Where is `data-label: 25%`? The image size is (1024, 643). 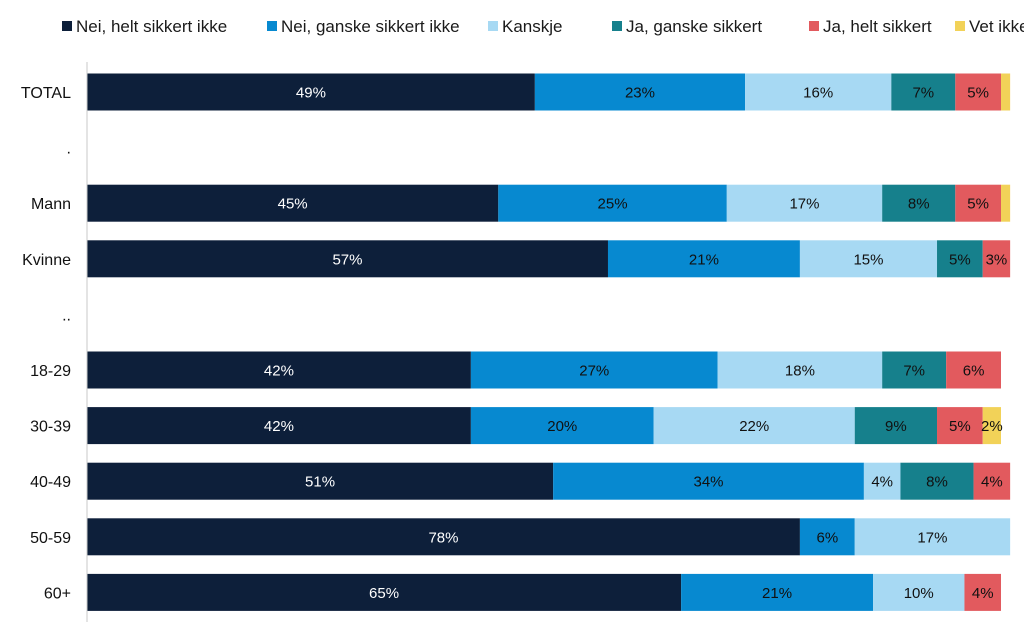 data-label: 25% is located at coordinates (613, 204).